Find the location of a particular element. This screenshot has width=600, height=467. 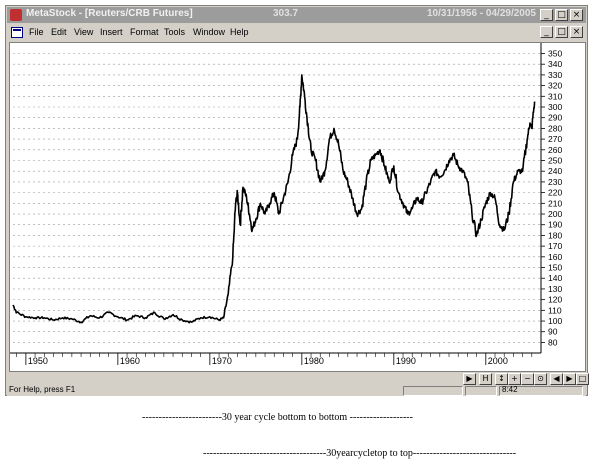

y-tick-label-110: 110 is located at coordinates (555, 310).